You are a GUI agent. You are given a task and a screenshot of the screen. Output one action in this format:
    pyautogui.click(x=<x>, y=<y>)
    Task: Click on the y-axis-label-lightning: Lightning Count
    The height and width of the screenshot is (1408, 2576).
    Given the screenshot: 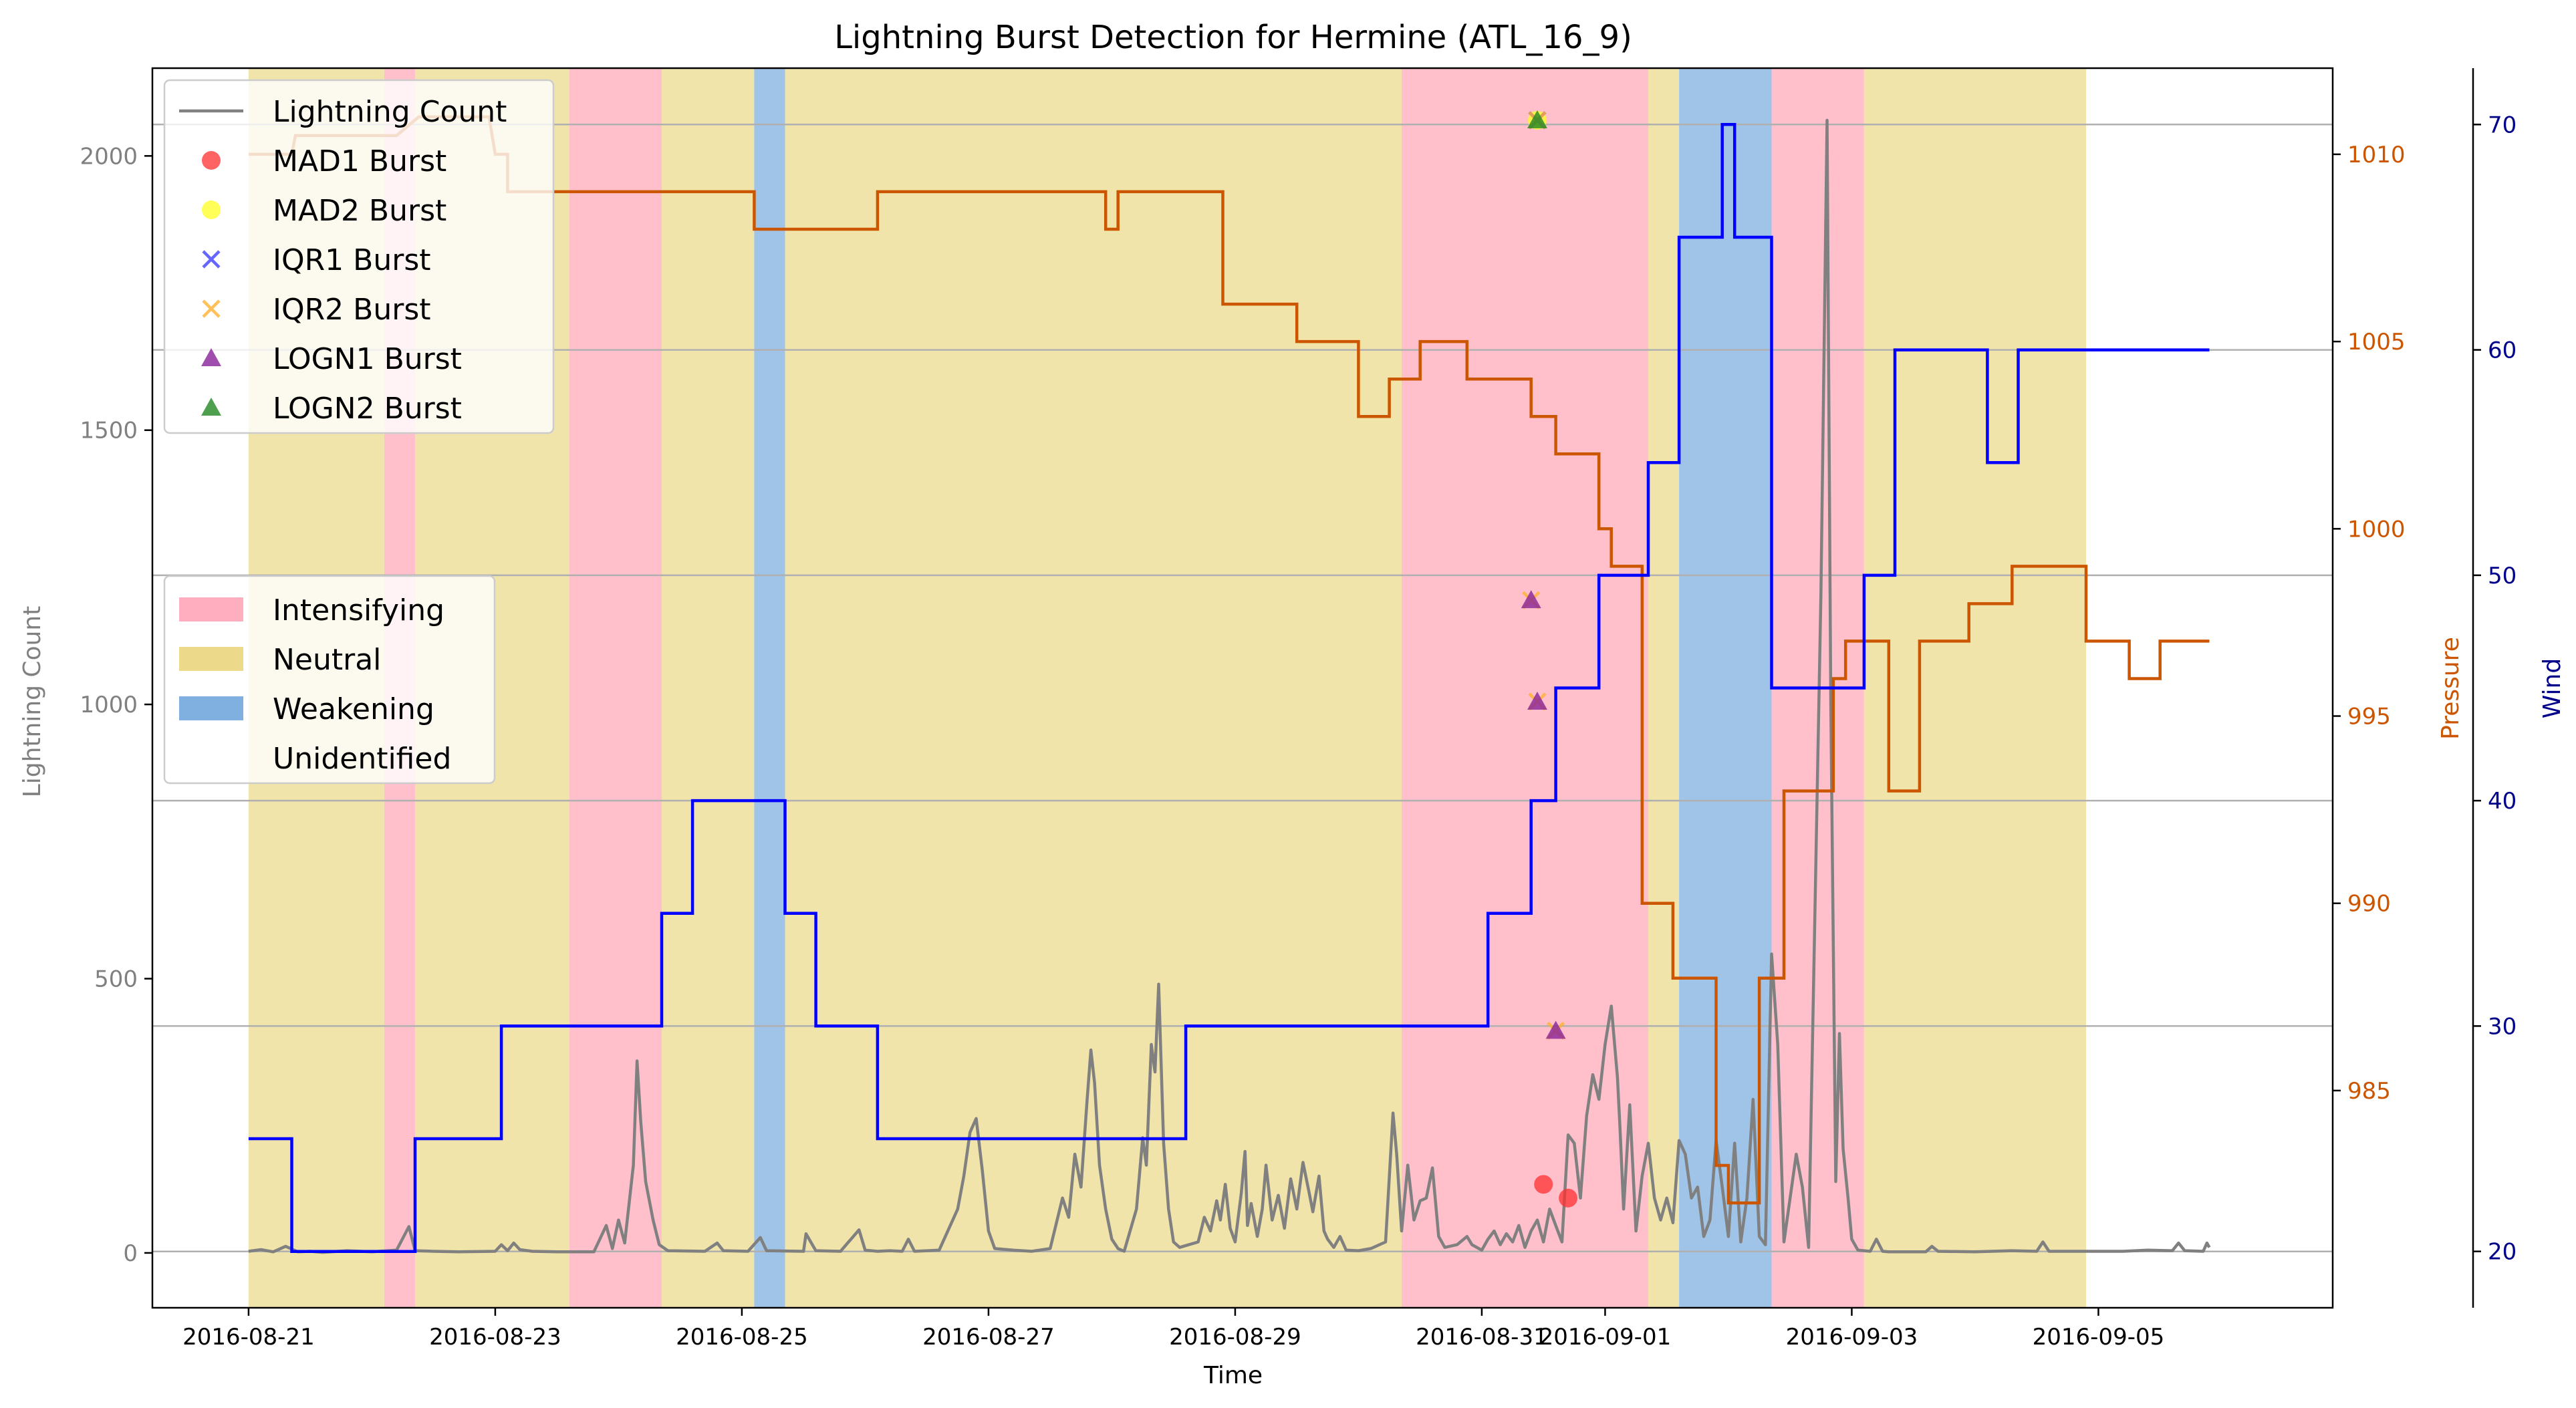 What is the action you would take?
    pyautogui.click(x=32, y=702)
    